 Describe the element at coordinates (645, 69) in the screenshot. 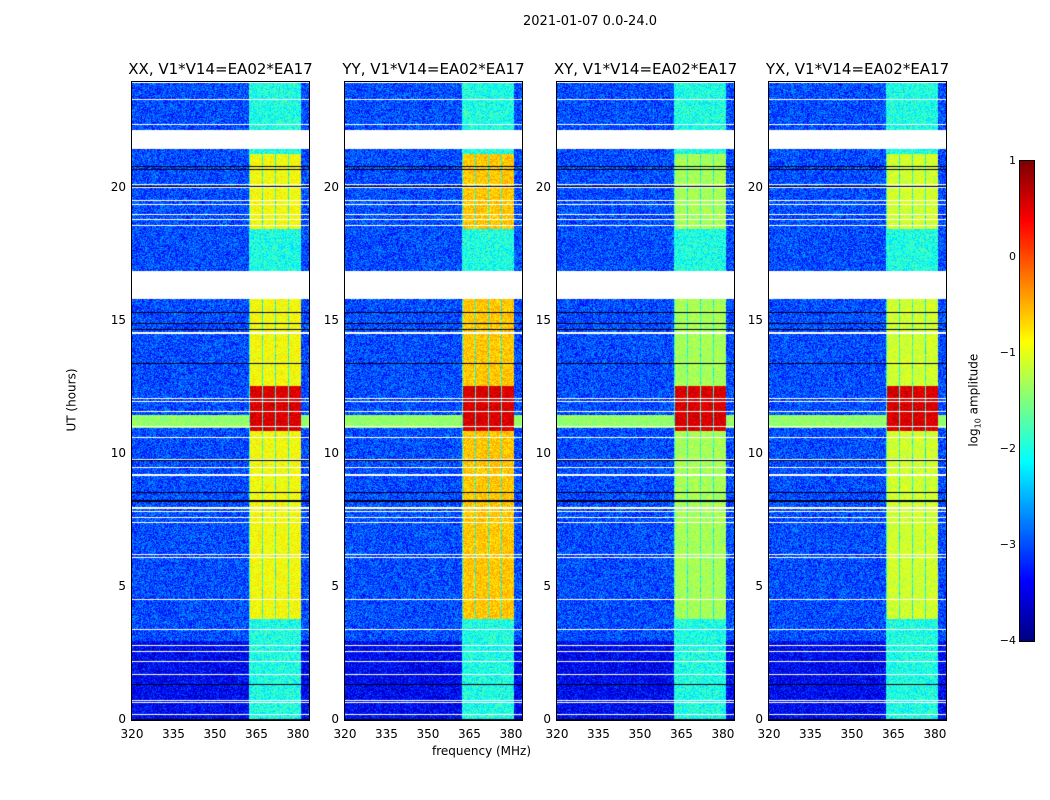

I see `panel-title: XY, V1*V14=EA02*EA17` at that location.